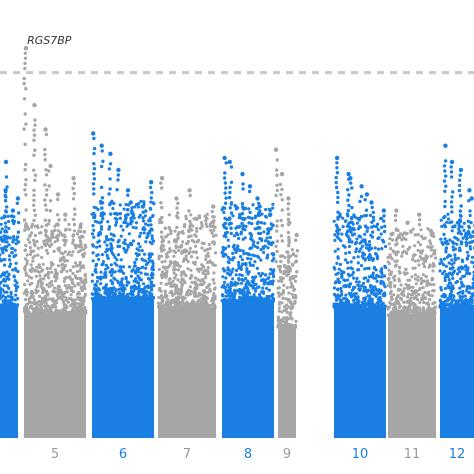 The image size is (474, 474). What do you see at coordinates (49, 40) in the screenshot?
I see `annotations: RGS7BP` at bounding box center [49, 40].